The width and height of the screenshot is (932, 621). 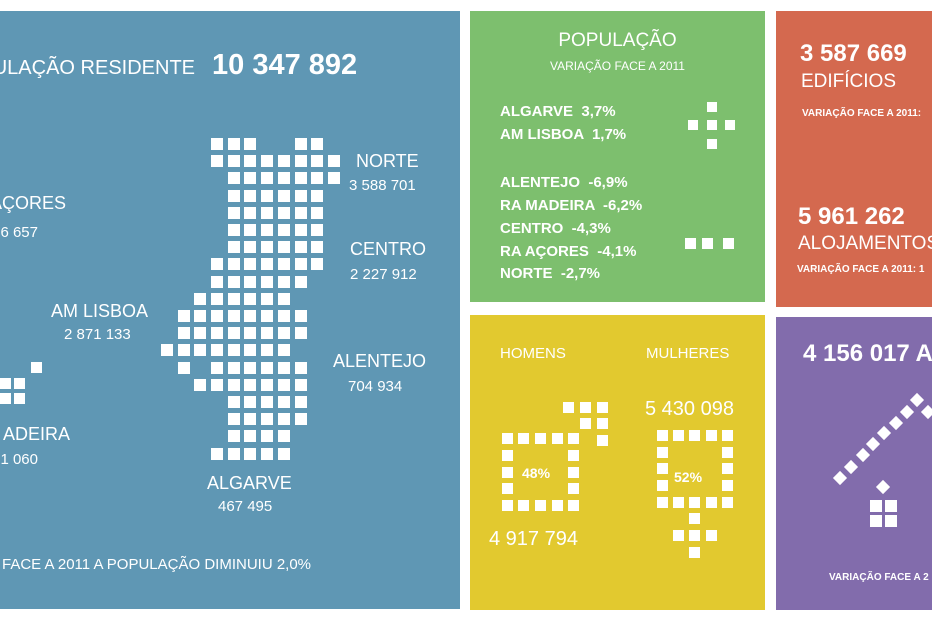 What do you see at coordinates (383, 274) in the screenshot?
I see `region-centro-value: 2 227 912` at bounding box center [383, 274].